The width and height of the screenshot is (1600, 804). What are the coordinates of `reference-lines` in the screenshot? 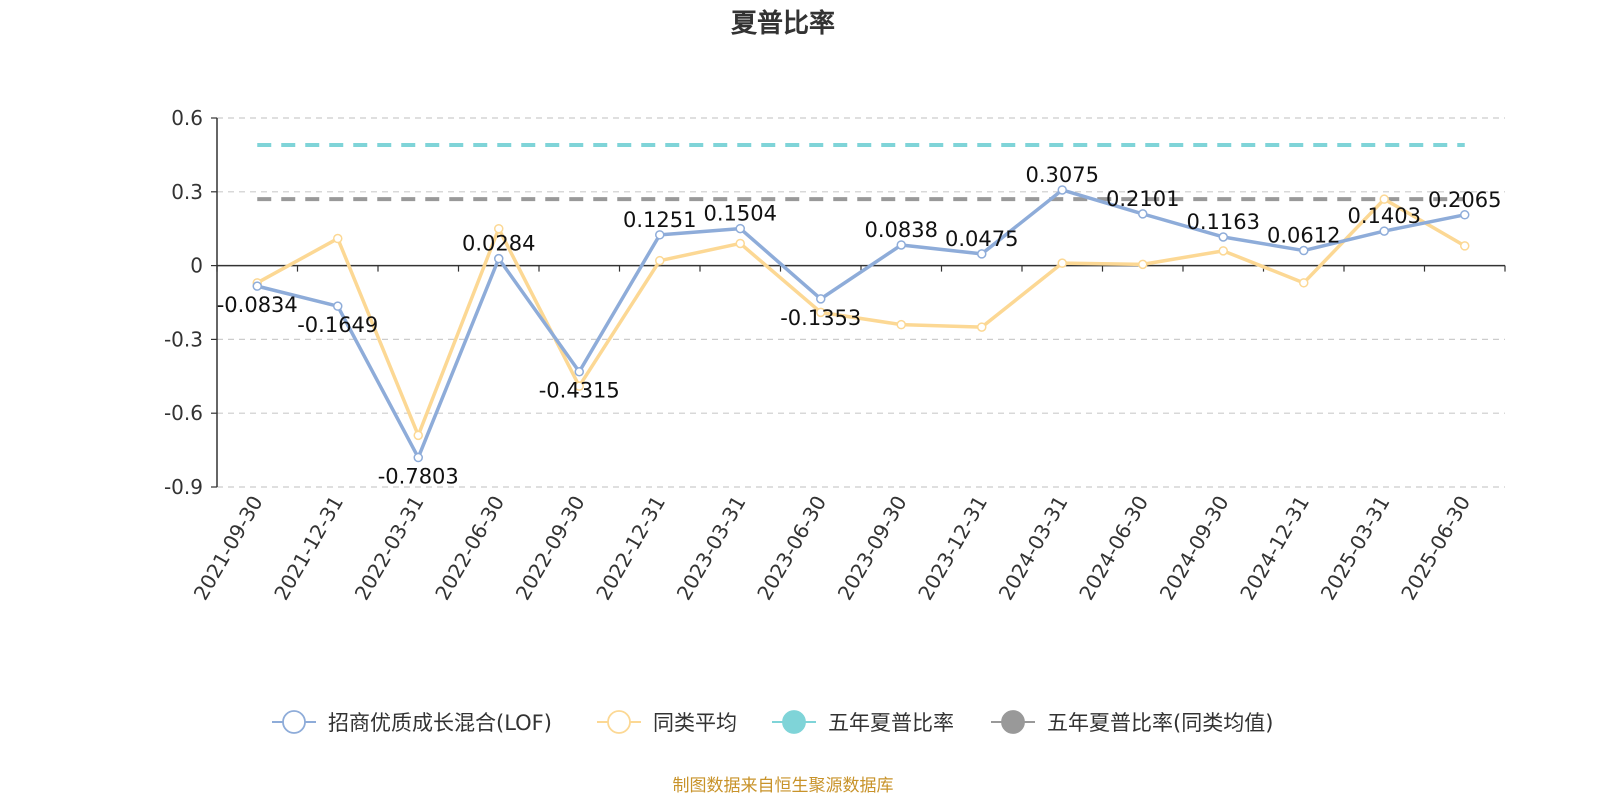 It's located at (861, 172).